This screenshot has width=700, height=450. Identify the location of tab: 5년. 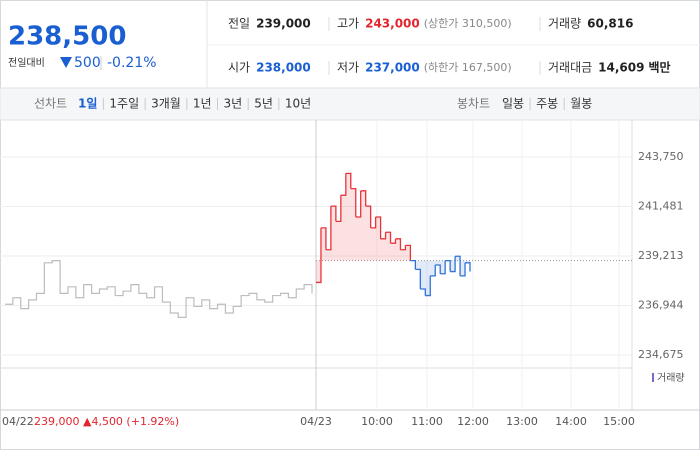
(263, 104).